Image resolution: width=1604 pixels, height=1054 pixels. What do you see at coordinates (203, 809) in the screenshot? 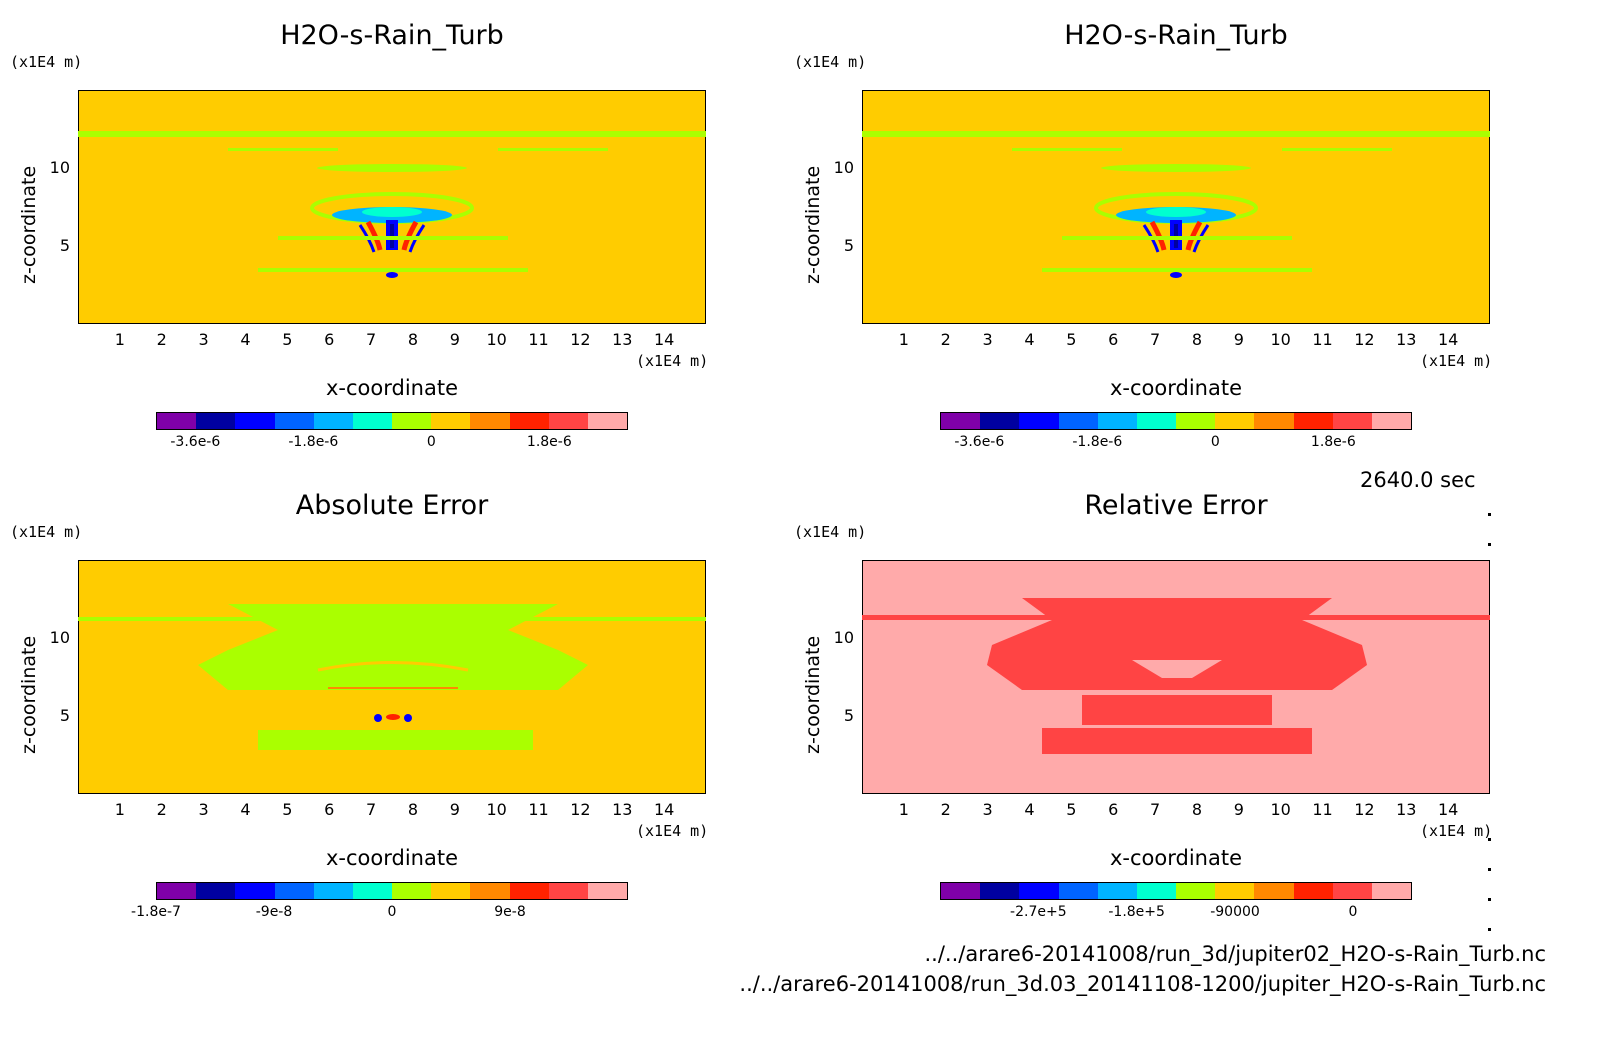
I see `x-tick-label: 3` at bounding box center [203, 809].